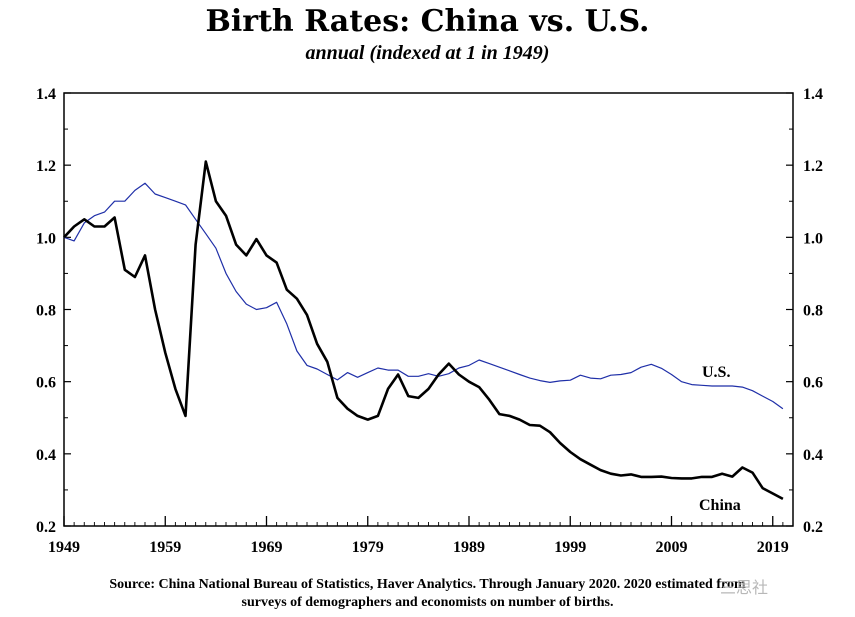  What do you see at coordinates (46, 166) in the screenshot?
I see `y-tick-label-left: 1.2` at bounding box center [46, 166].